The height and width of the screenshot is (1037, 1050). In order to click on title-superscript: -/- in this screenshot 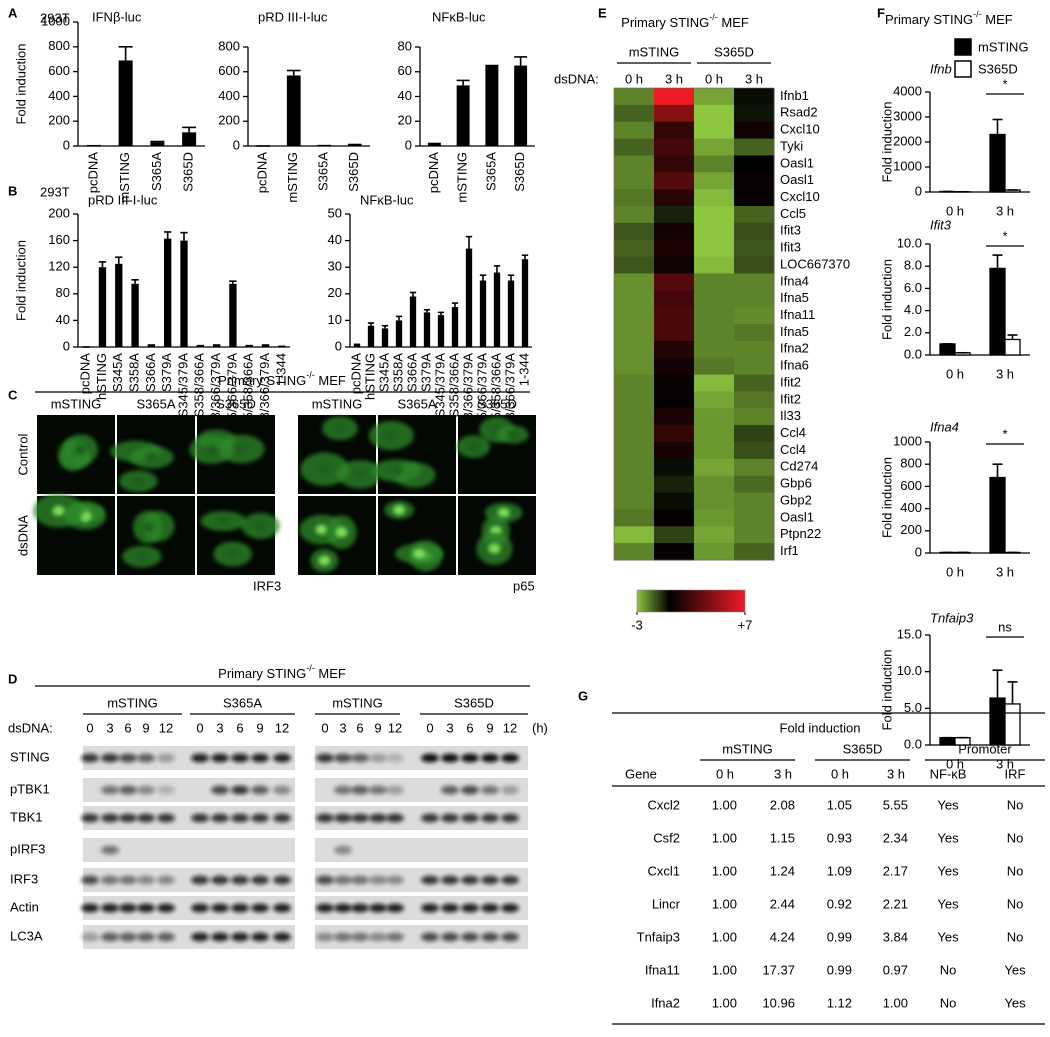, I will do `click(713, 17)`.